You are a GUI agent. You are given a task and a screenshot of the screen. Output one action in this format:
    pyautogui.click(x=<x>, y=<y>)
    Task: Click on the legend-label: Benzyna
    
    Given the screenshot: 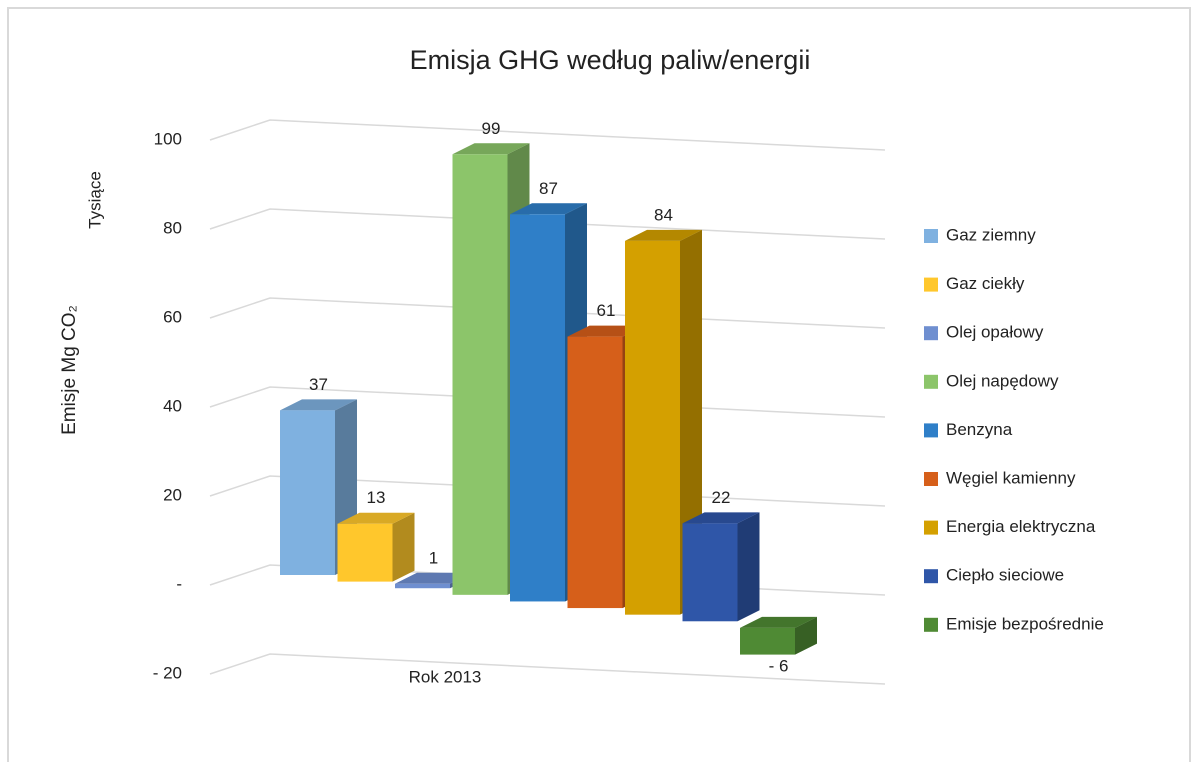 What is the action you would take?
    pyautogui.click(x=979, y=429)
    